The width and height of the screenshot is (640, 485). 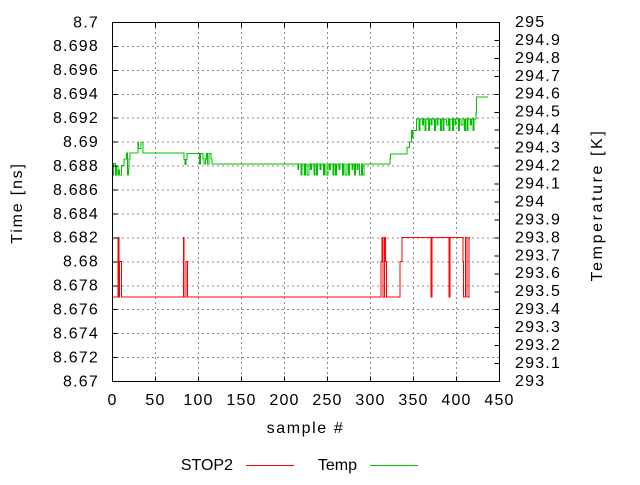 What do you see at coordinates (538, 309) in the screenshot?
I see `svg-text: 293.4` at bounding box center [538, 309].